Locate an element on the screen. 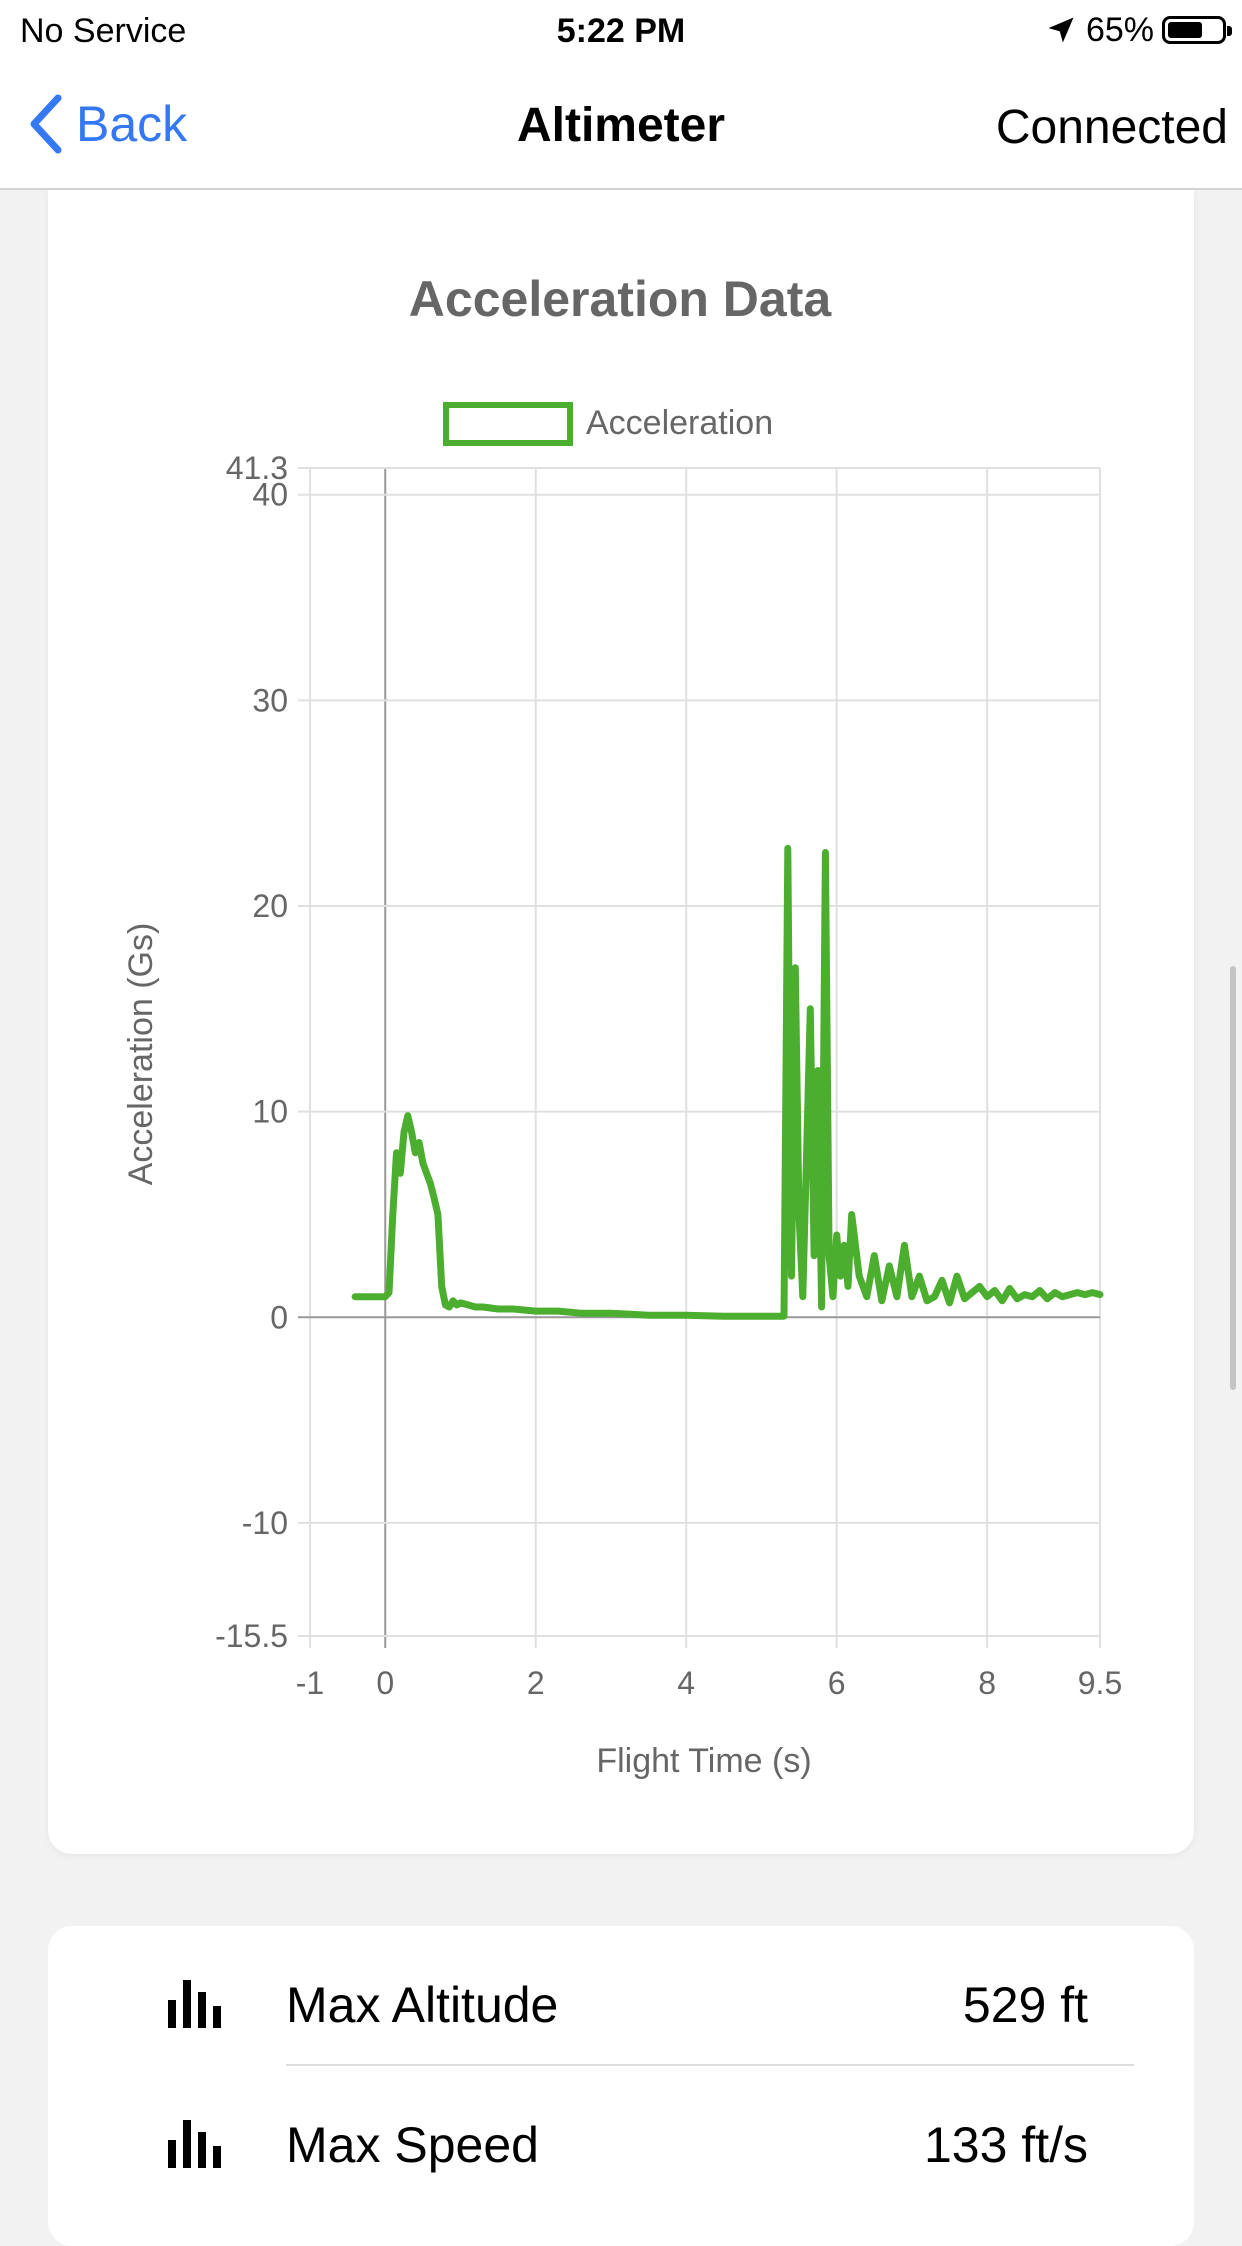  y-tick-label: 0 is located at coordinates (279, 1317).